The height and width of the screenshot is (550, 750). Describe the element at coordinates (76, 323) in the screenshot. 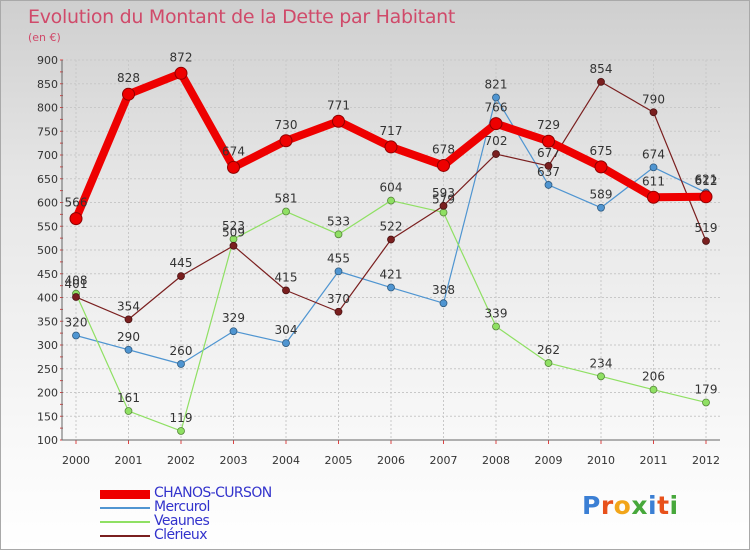

I see `data-label: 320` at that location.